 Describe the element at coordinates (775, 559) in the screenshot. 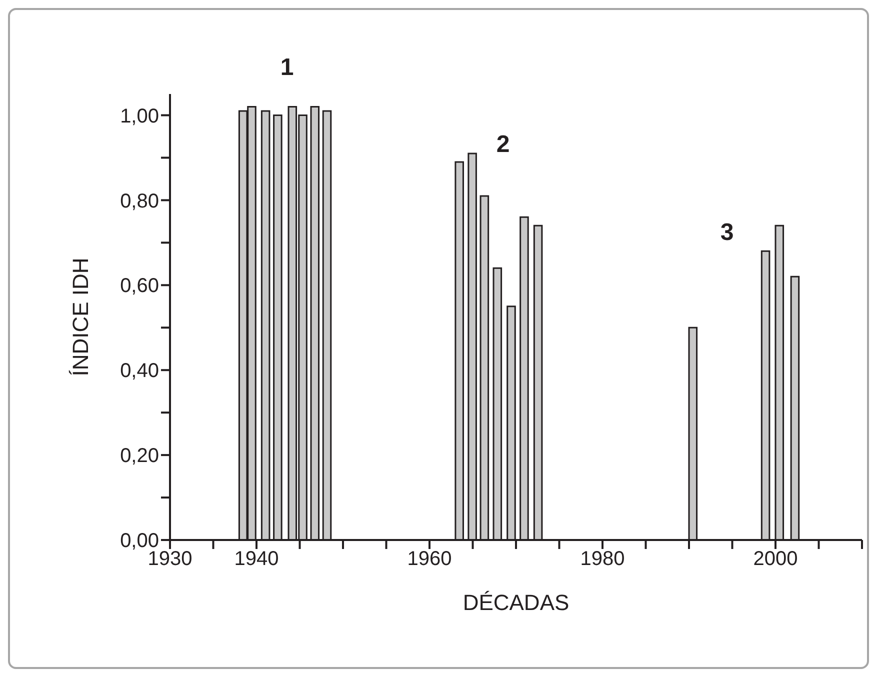

I see `x-tick-label: 2000` at that location.